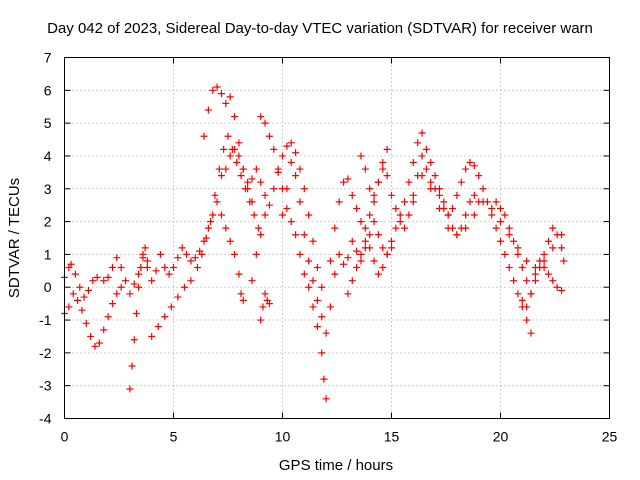 The width and height of the screenshot is (640, 480). Describe the element at coordinates (65, 437) in the screenshot. I see `x-tick-label: 0` at that location.